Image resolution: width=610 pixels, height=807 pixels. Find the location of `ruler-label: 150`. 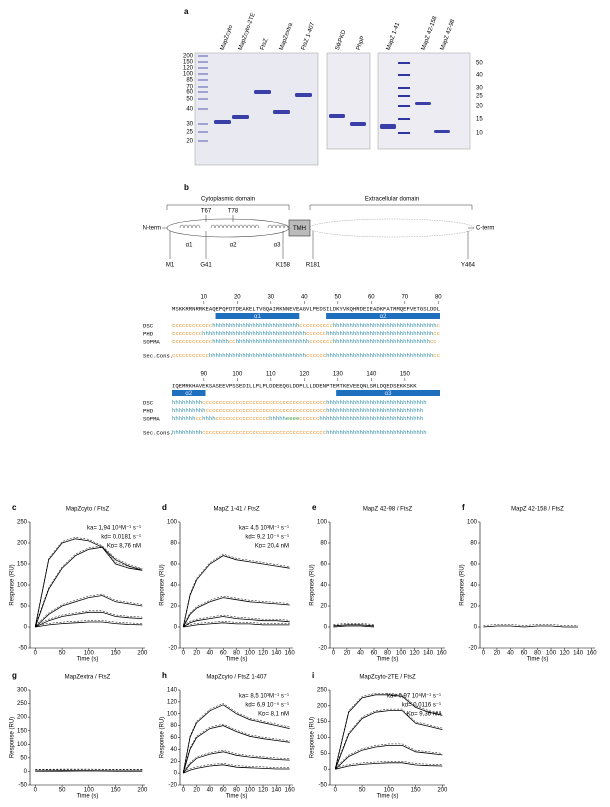

ruler-label: 150 is located at coordinates (405, 375).